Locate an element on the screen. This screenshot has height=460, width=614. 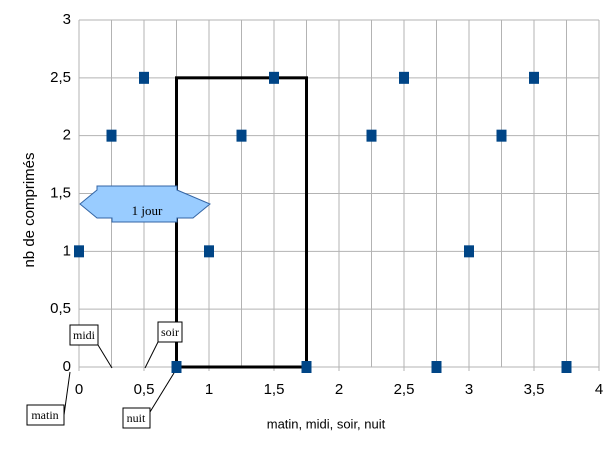
y-axis-label: nb de comprimés is located at coordinates (29, 209).